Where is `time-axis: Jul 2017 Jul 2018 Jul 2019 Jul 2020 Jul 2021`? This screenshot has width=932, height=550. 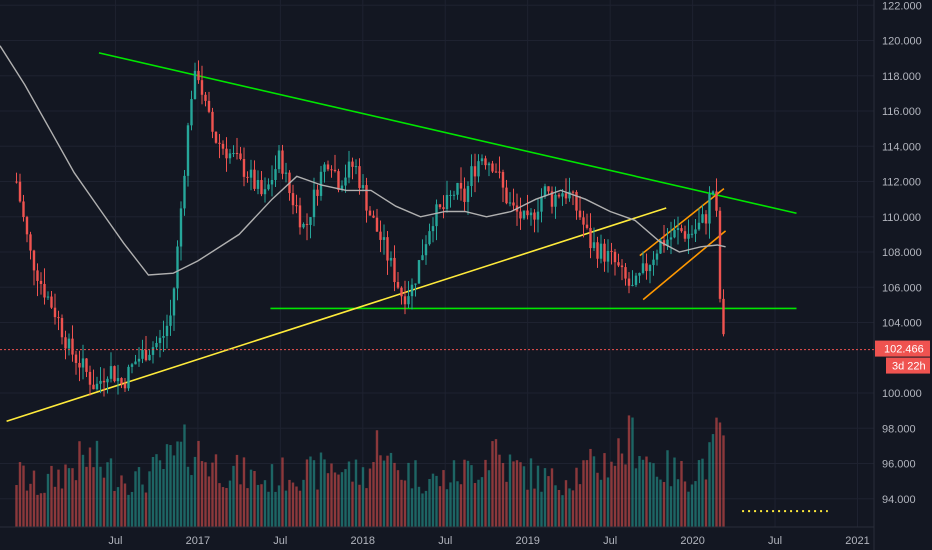 time-axis: Jul 2017 Jul 2018 Jul 2019 Jul 2020 Jul 2021 is located at coordinates (488, 541).